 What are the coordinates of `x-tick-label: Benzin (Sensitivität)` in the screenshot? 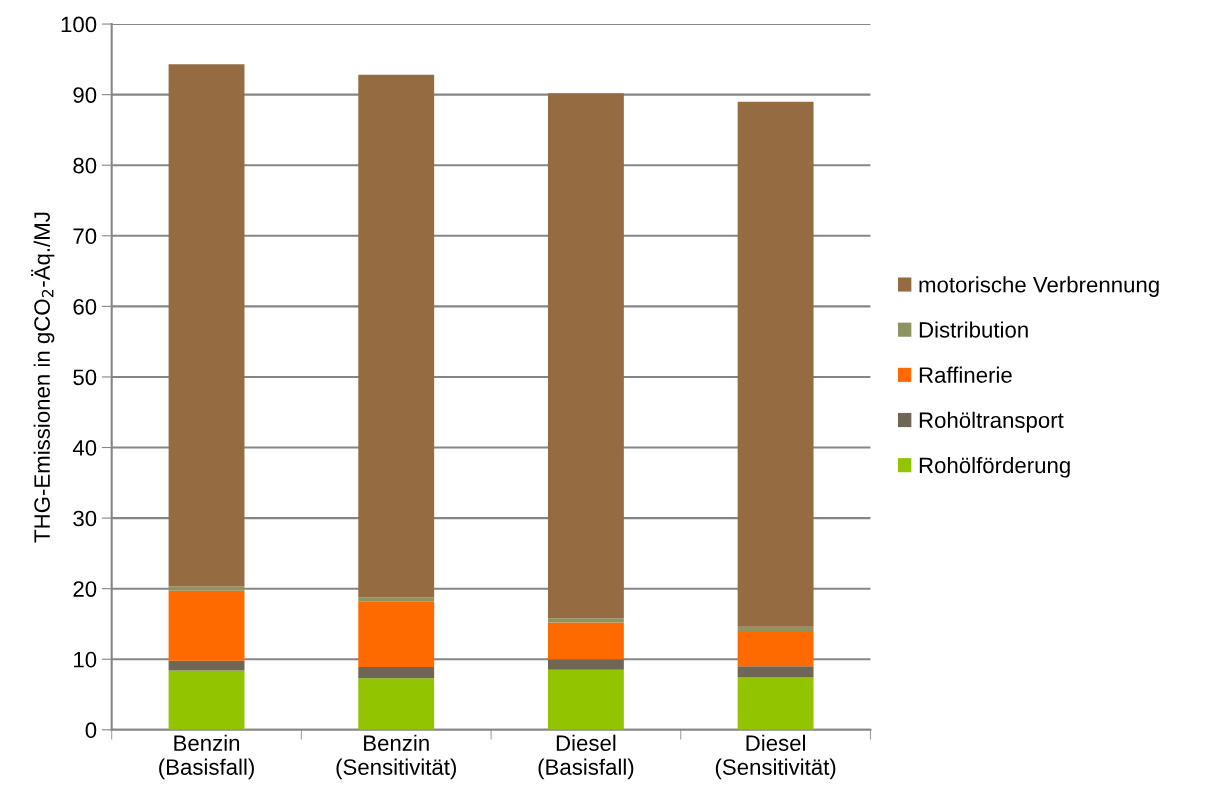 It's located at (396, 757).